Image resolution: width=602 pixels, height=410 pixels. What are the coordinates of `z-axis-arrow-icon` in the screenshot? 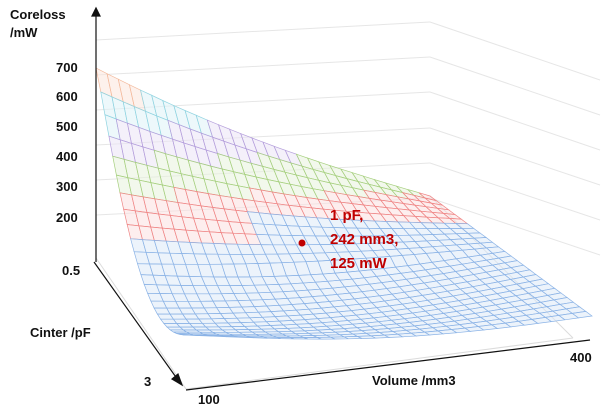 It's located at (96, 11).